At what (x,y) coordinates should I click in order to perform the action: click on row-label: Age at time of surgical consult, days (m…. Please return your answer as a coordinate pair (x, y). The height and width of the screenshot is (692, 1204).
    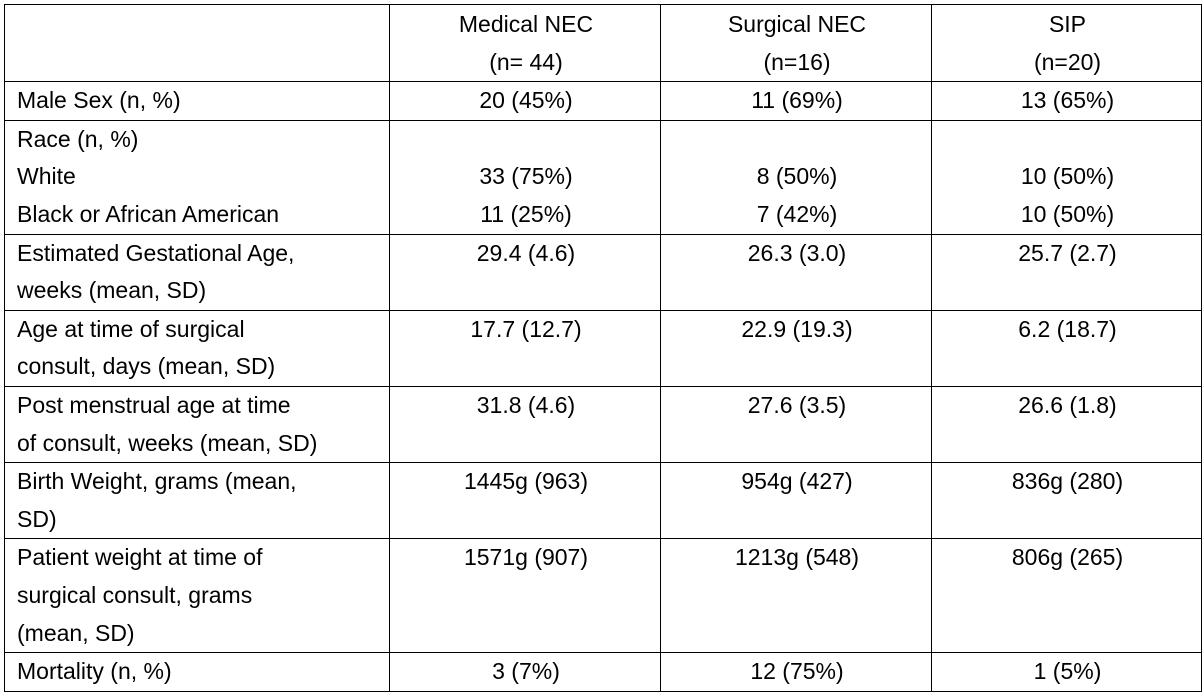
    Looking at the image, I should click on (197, 348).